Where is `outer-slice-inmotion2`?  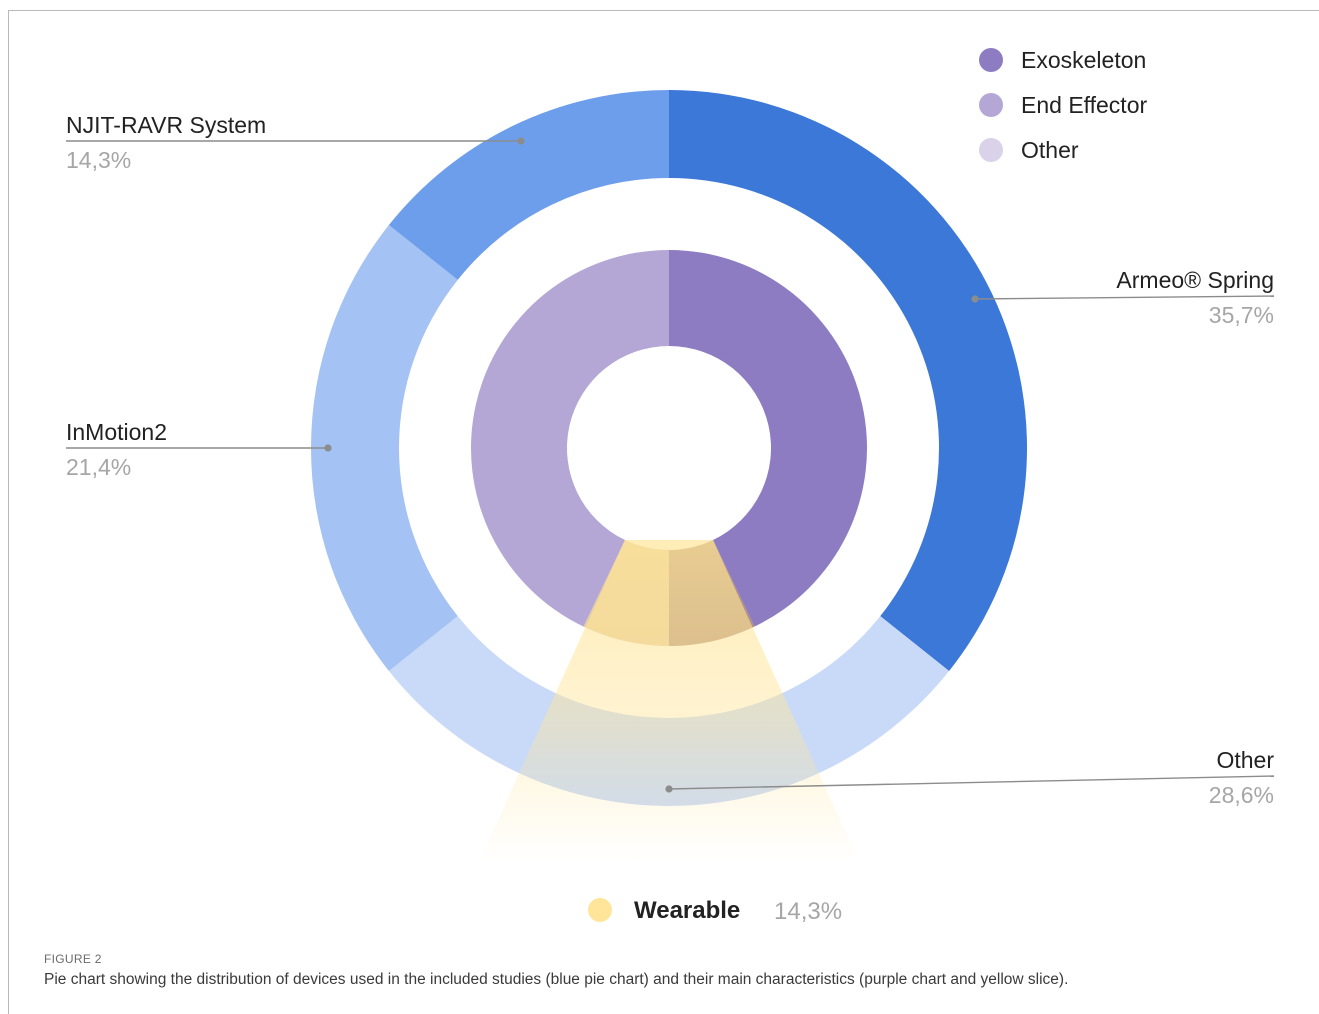 outer-slice-inmotion2 is located at coordinates (384, 448).